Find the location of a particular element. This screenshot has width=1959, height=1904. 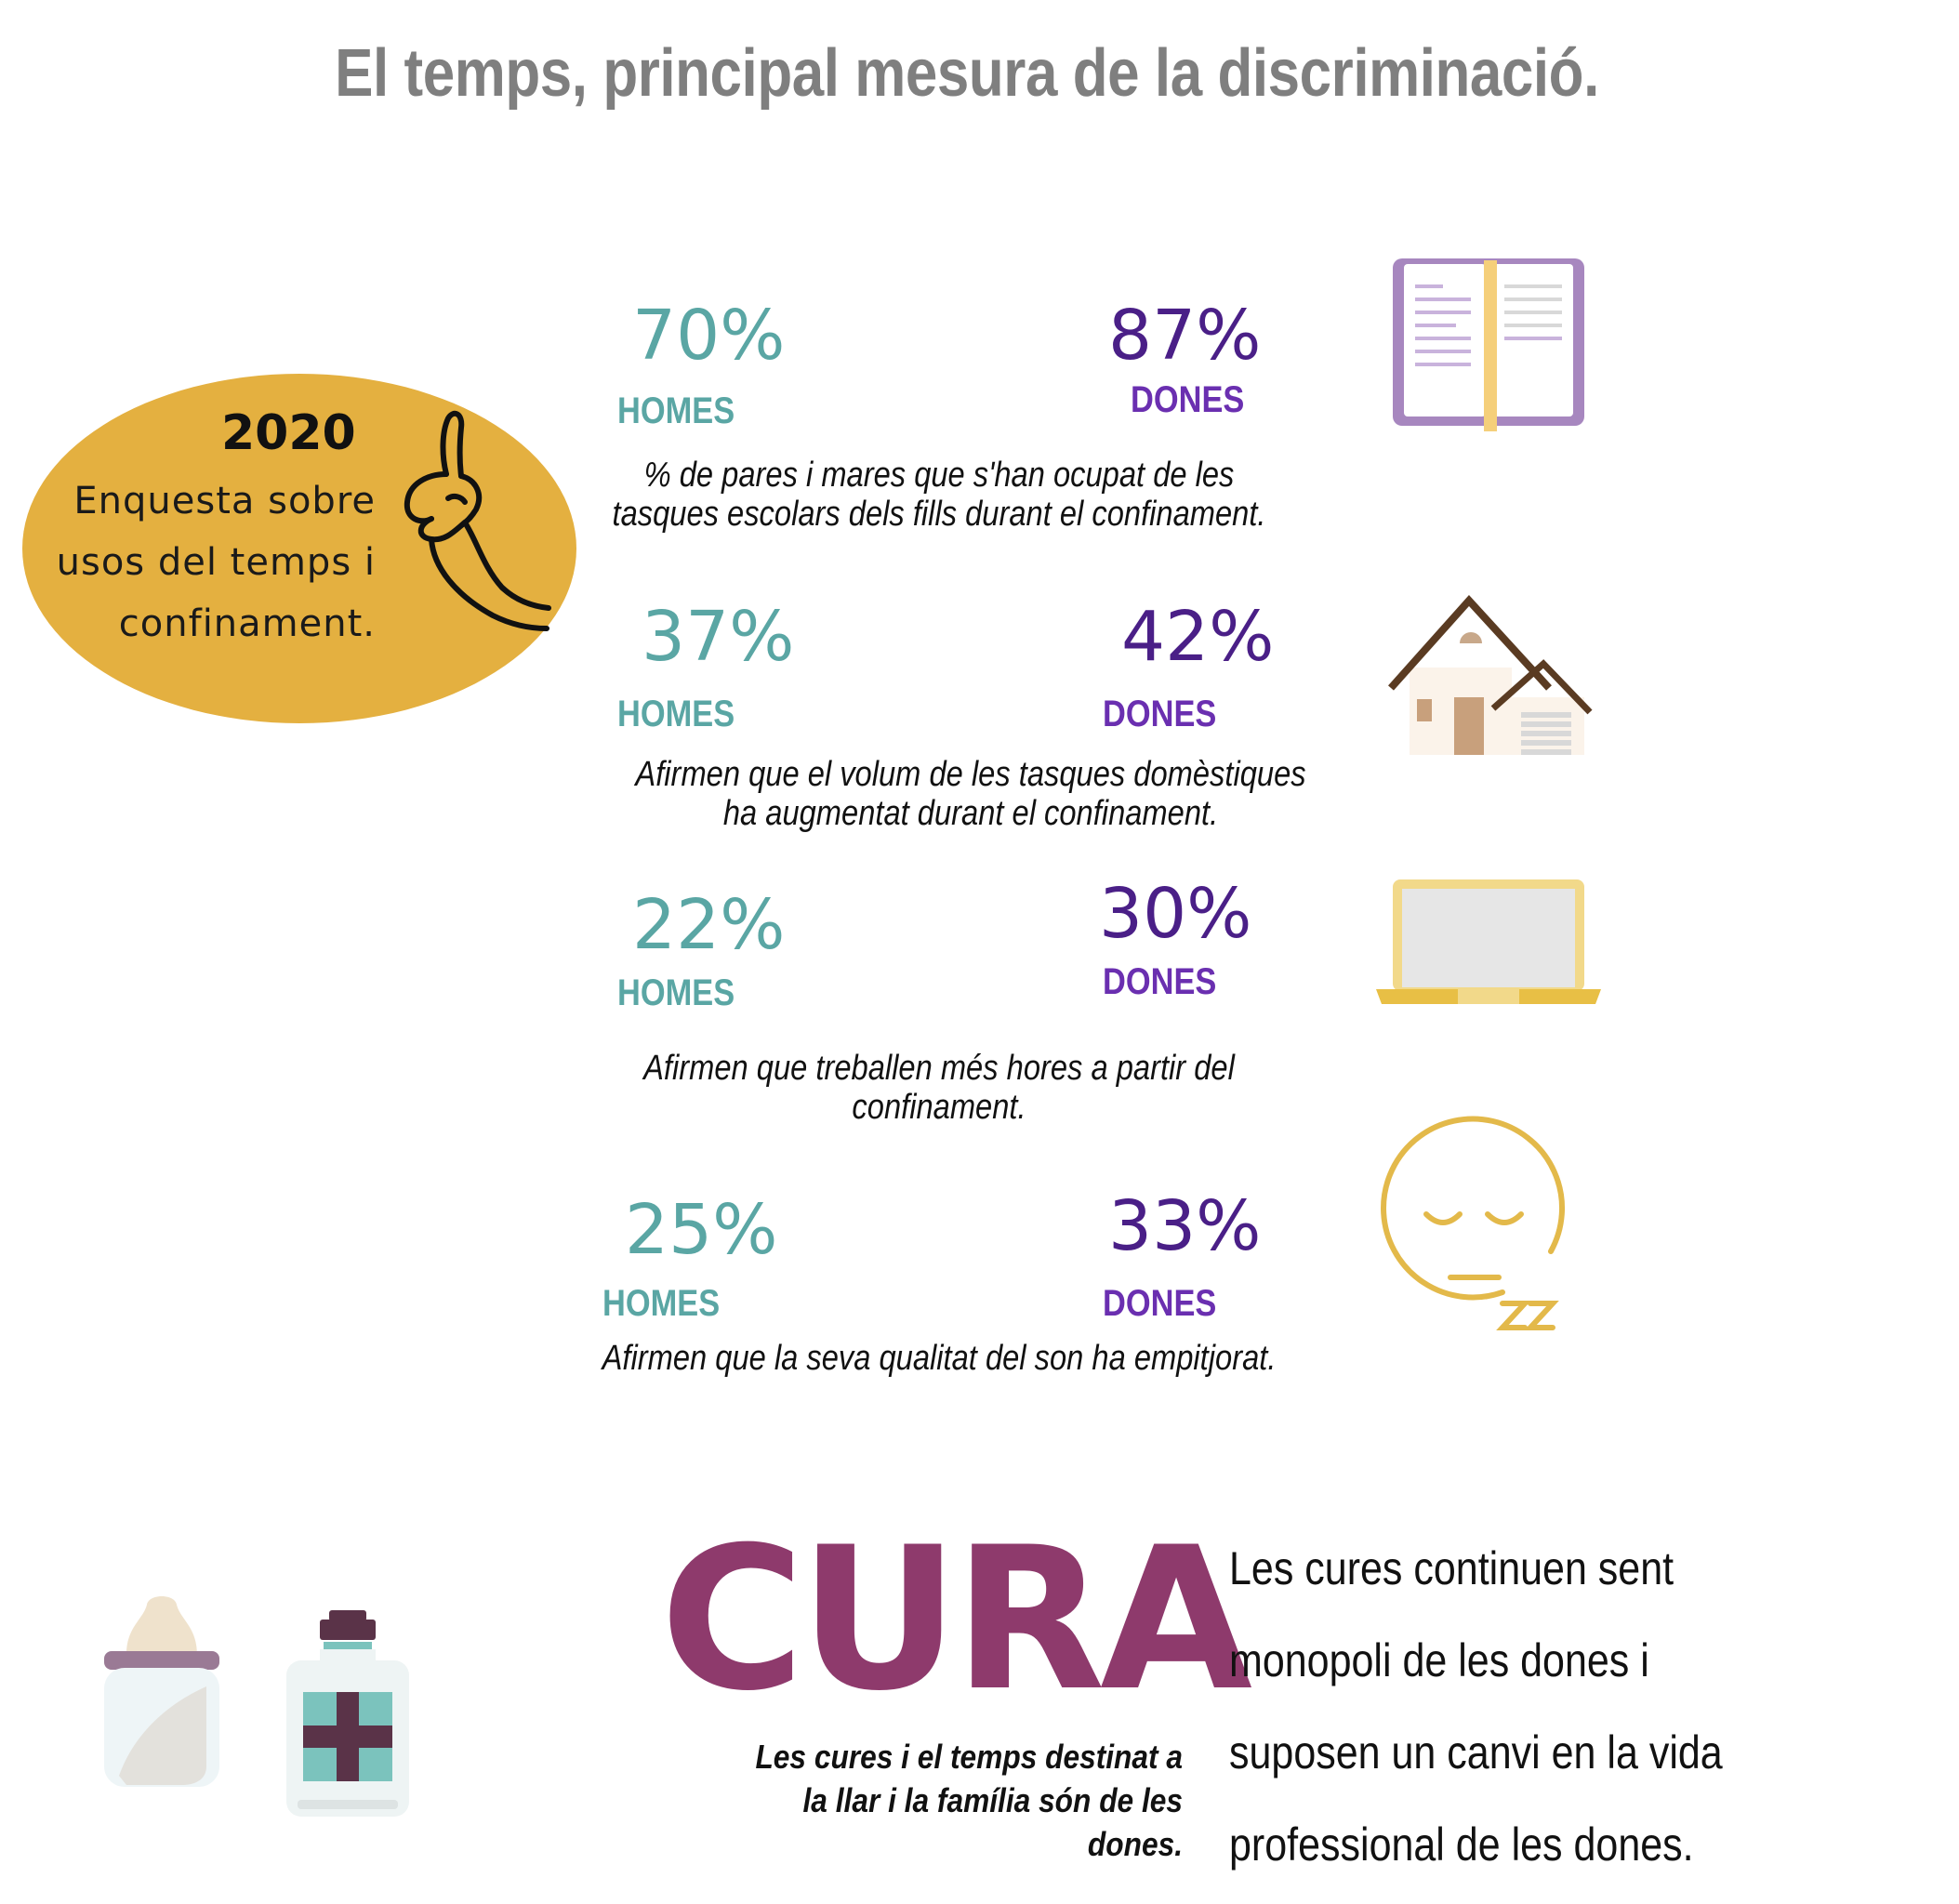

laptop-icon is located at coordinates (1488, 941).